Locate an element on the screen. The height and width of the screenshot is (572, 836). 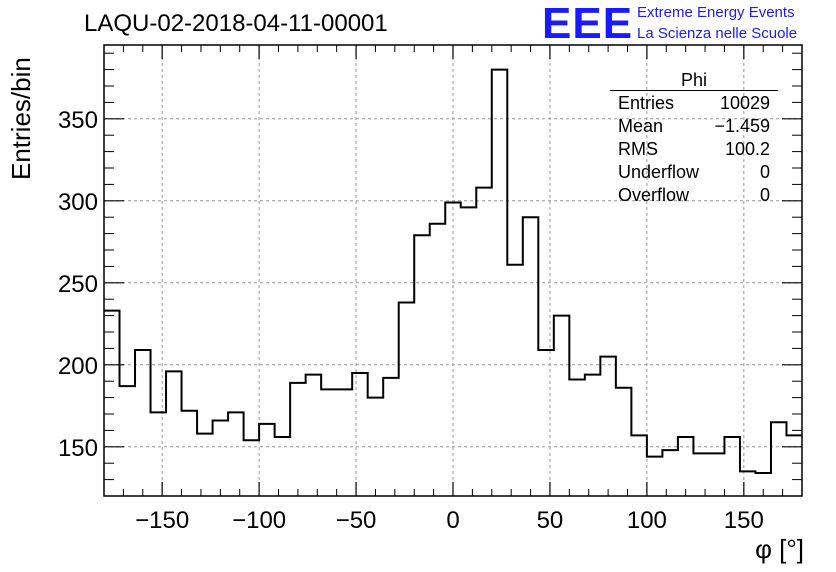
stats-row-underflow: Underflow 0 is located at coordinates (694, 171).